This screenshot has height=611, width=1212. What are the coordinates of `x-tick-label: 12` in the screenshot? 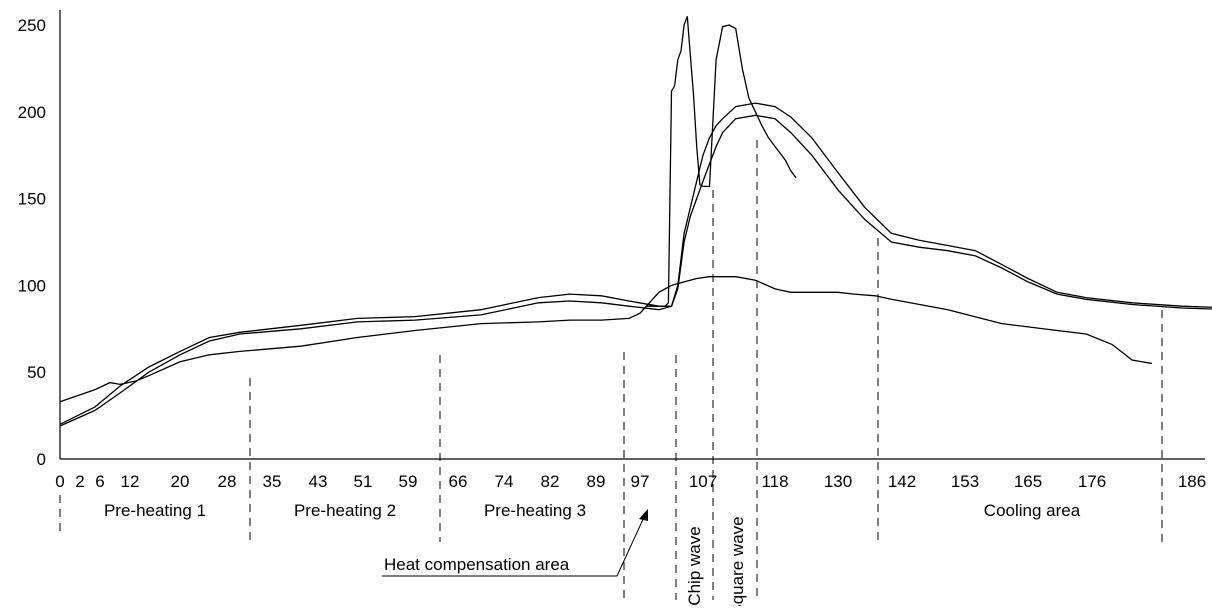 It's located at (130, 481).